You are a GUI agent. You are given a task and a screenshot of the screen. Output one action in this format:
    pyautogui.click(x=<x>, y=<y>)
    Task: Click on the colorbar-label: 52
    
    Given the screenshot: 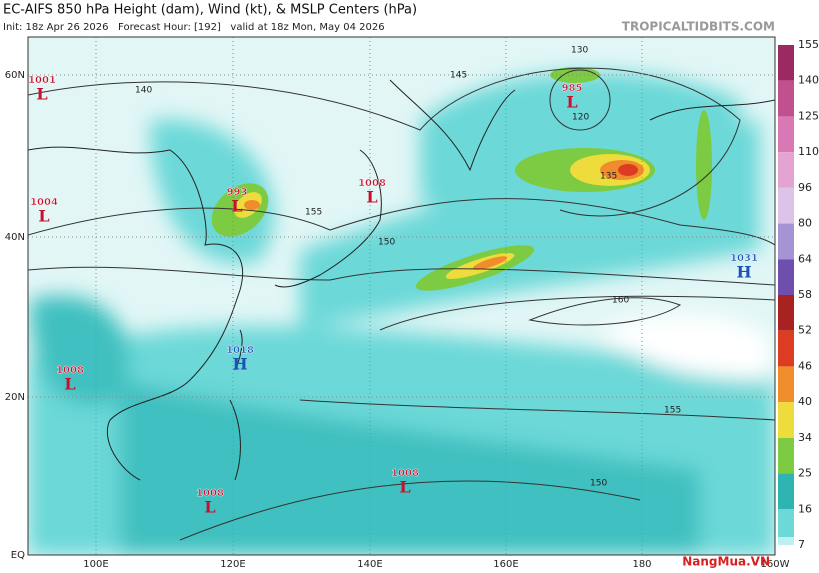 What is the action you would take?
    pyautogui.click(x=805, y=330)
    